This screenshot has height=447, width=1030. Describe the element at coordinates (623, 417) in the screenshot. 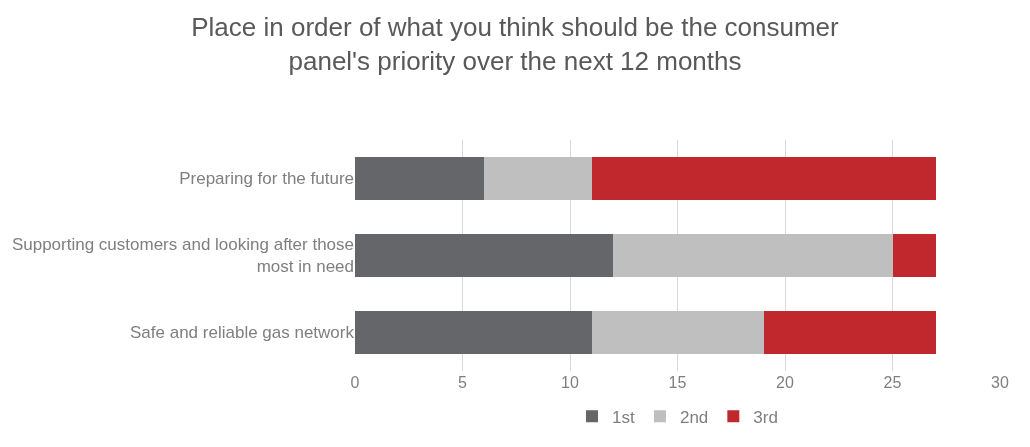

I see `legend-label: 1st` at that location.